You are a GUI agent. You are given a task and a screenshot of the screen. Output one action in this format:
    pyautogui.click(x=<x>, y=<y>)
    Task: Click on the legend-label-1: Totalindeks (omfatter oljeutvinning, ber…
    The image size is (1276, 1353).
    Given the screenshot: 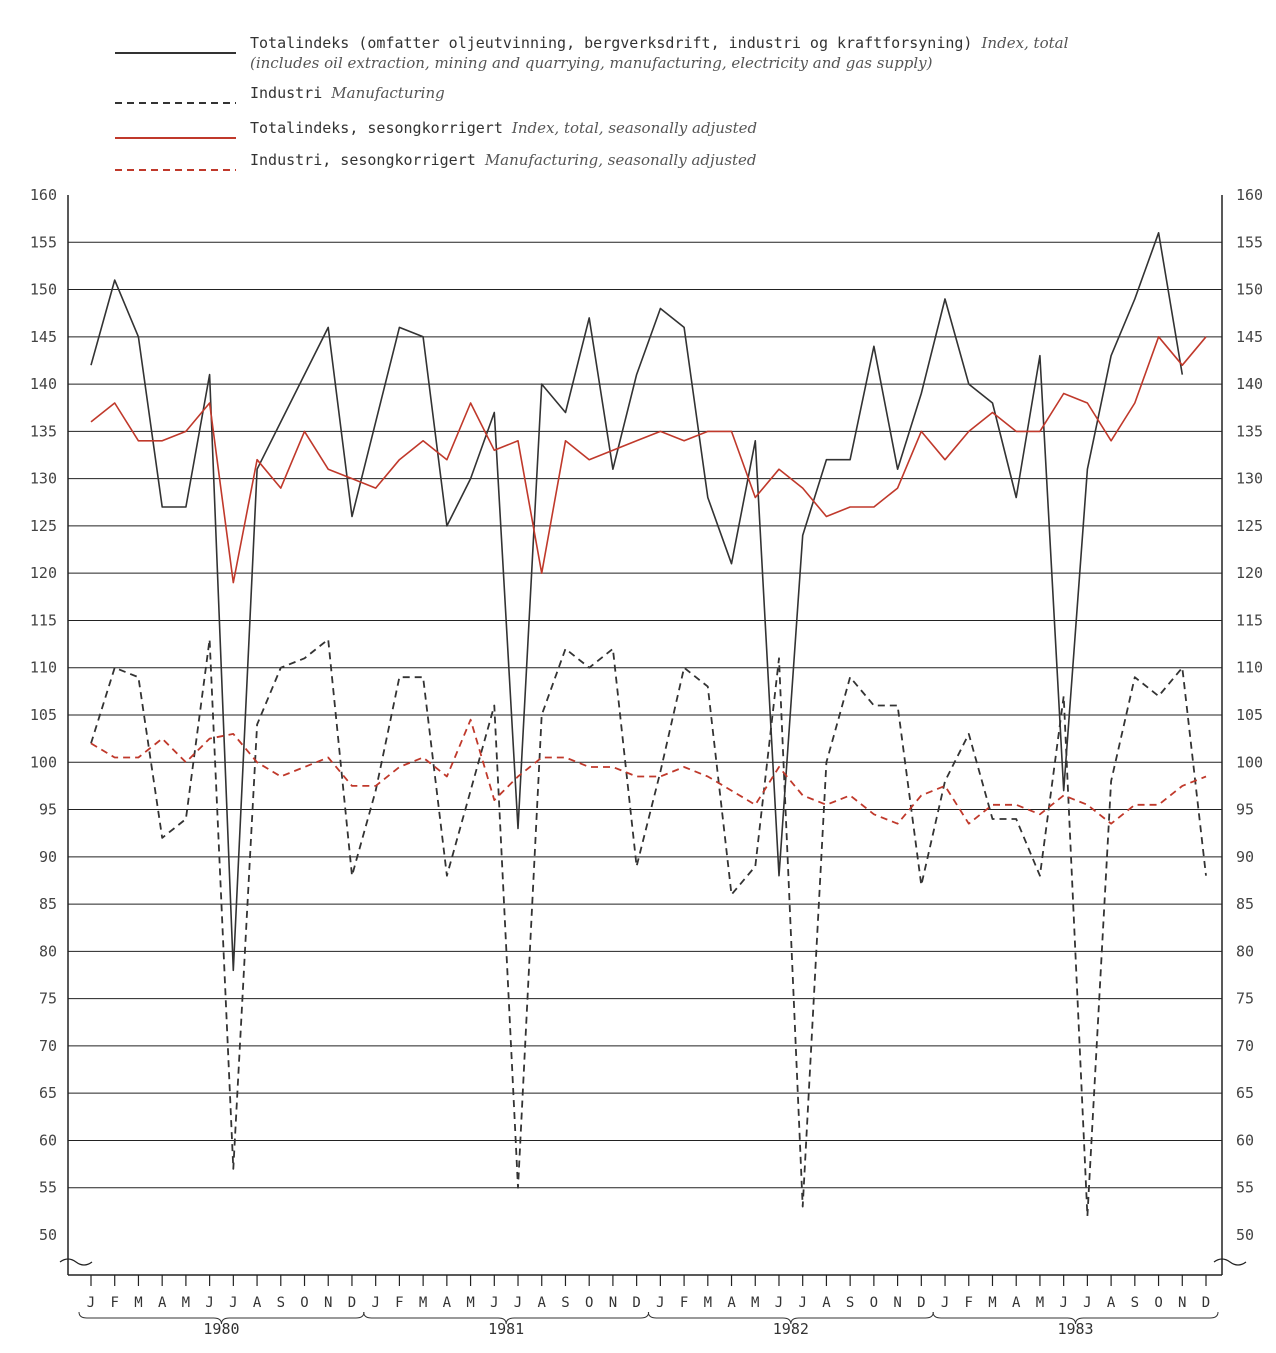 What is the action you would take?
    pyautogui.click(x=659, y=43)
    